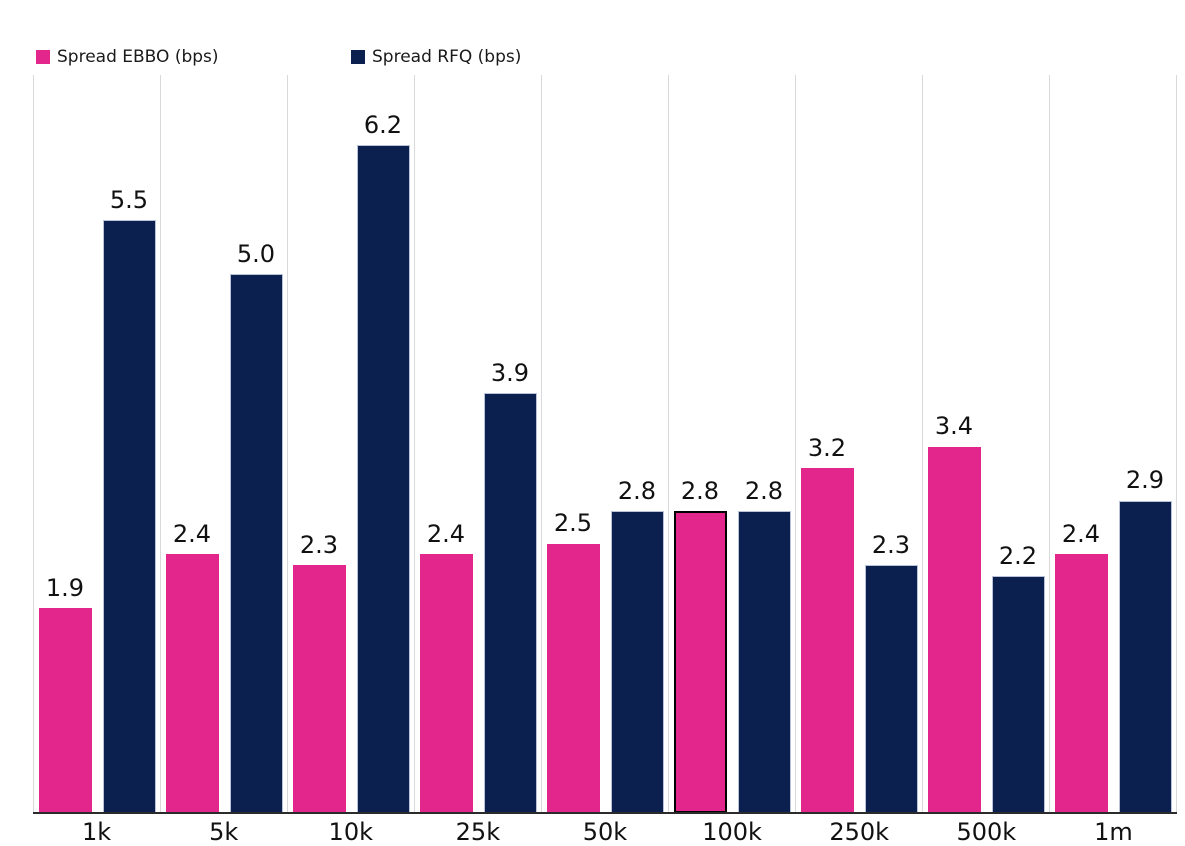  I want to click on bar-rfq-500k, so click(1018, 694).